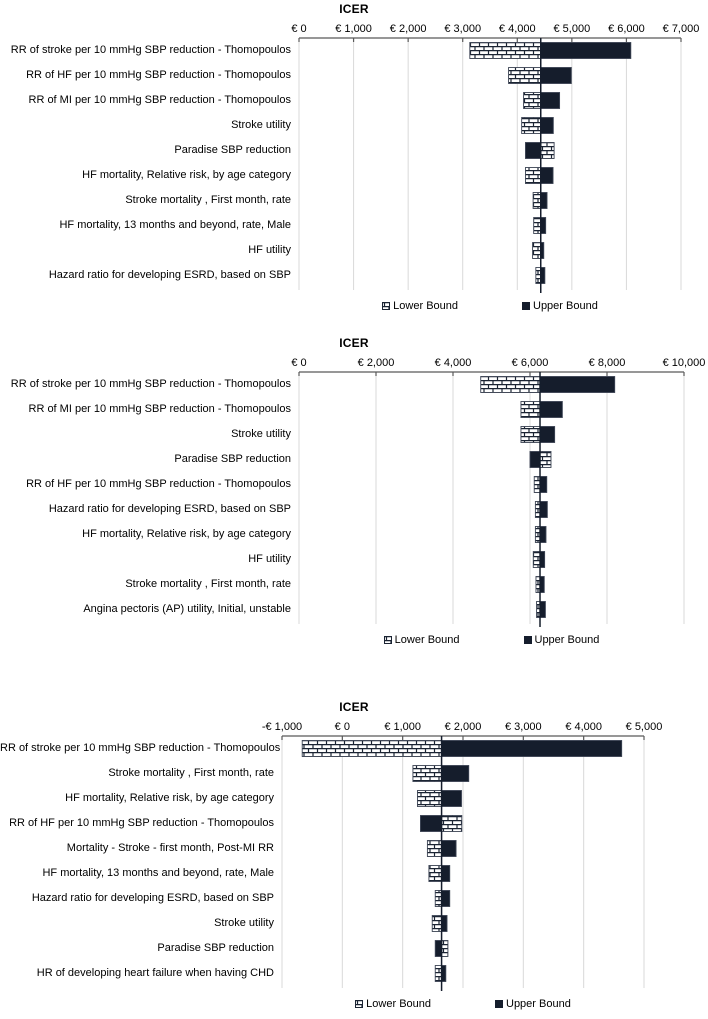 The width and height of the screenshot is (708, 1019). I want to click on axis-tick-label: € 5,000, so click(644, 727).